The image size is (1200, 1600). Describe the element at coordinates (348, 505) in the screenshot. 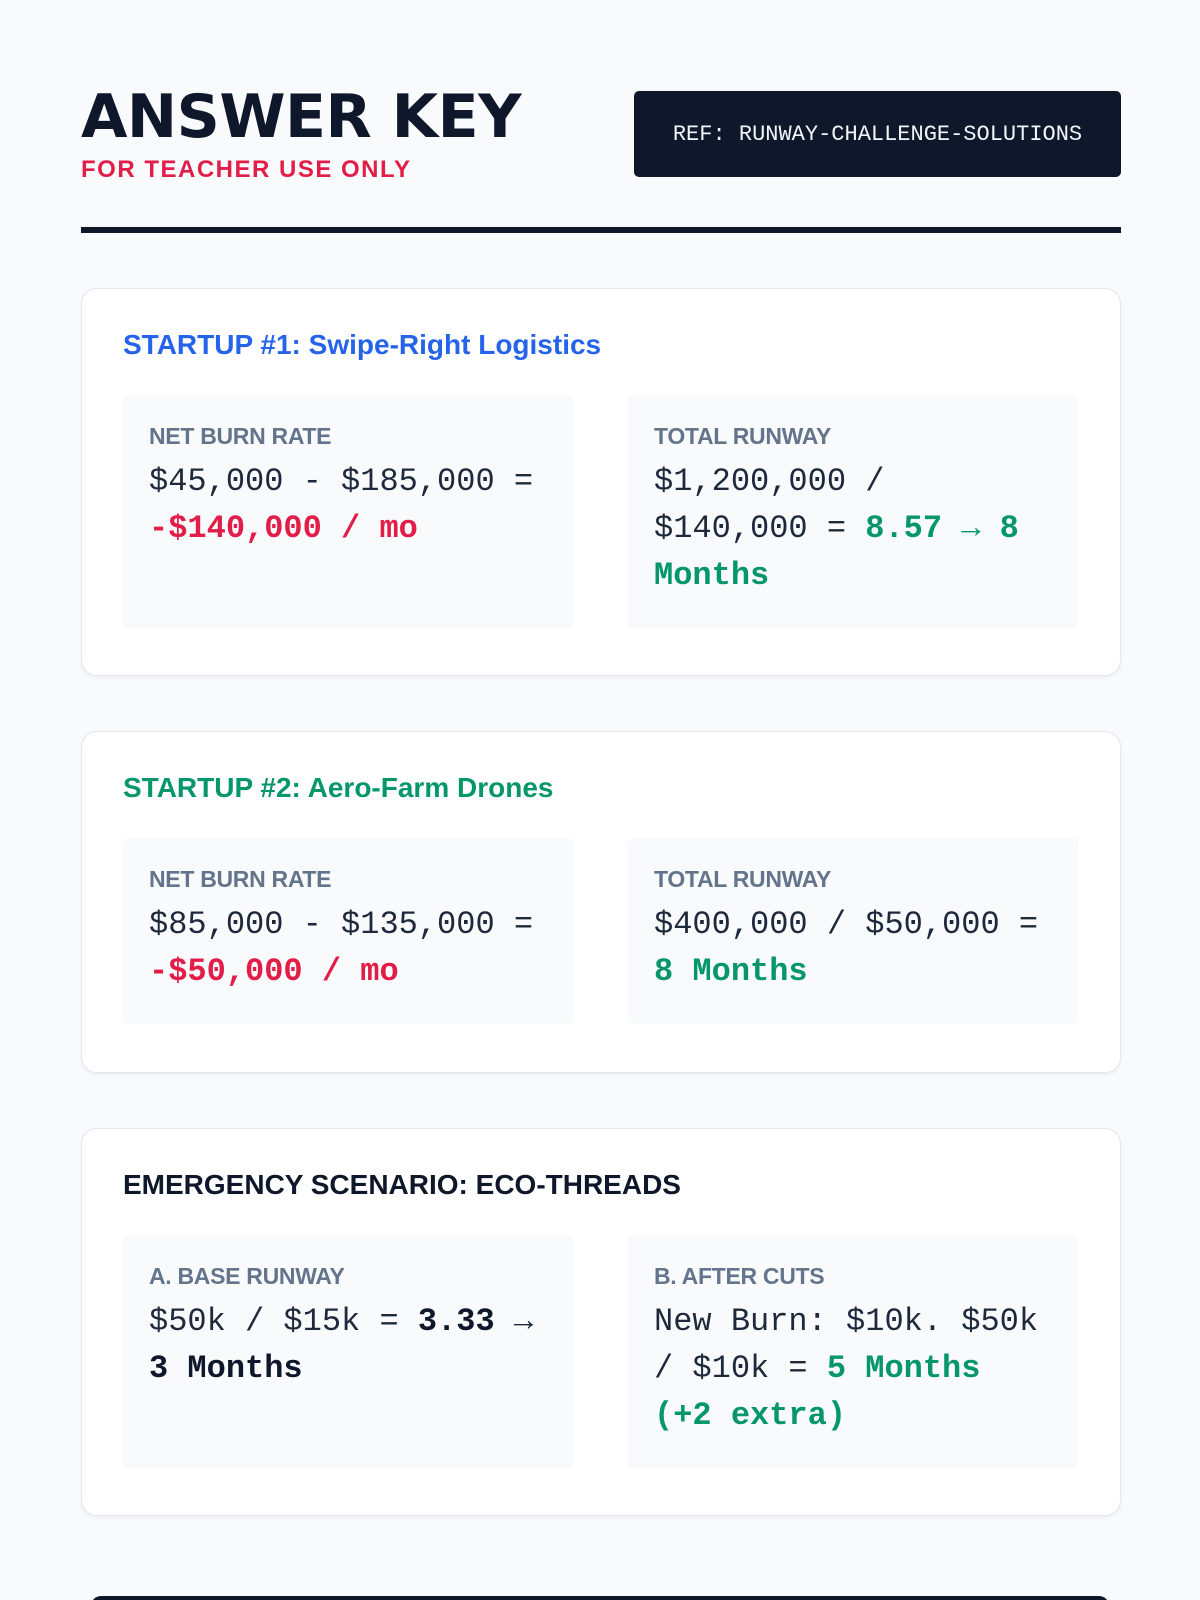

I see `calculation: $45,000 - $185,000 = -$140,000 / mo` at that location.